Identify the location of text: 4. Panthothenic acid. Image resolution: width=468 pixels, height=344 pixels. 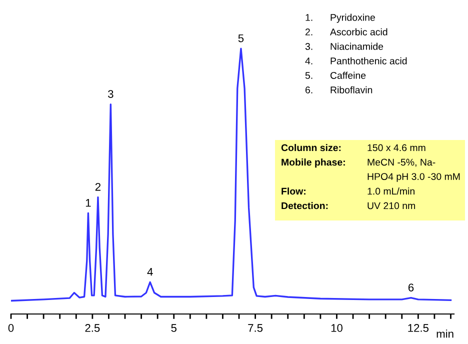
(356, 60).